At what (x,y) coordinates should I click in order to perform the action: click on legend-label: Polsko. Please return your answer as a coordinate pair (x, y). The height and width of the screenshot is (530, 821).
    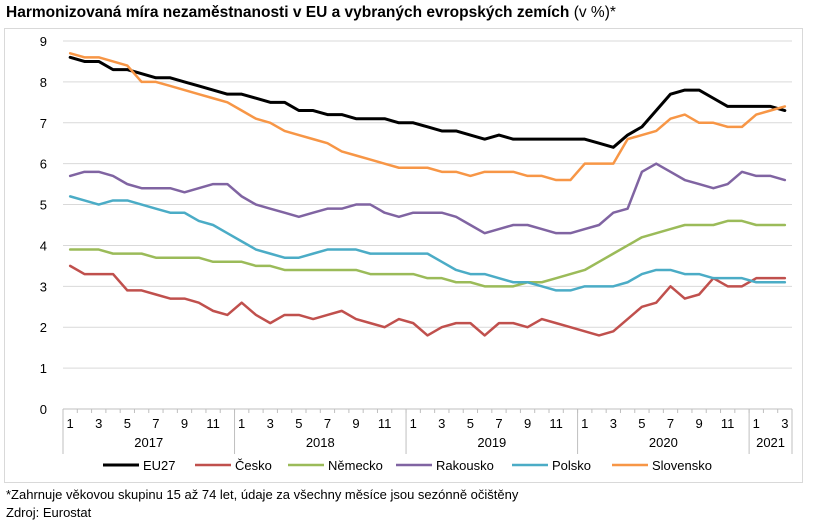
    Looking at the image, I should click on (571, 465).